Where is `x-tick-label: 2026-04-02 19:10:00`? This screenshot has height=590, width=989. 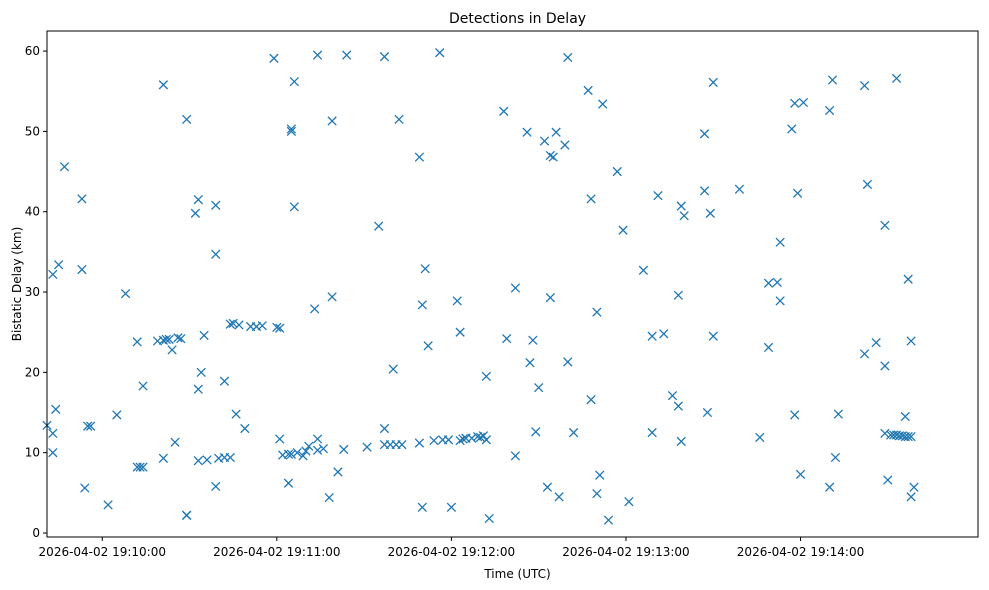 x-tick-label: 2026-04-02 19:10:00 is located at coordinates (102, 552).